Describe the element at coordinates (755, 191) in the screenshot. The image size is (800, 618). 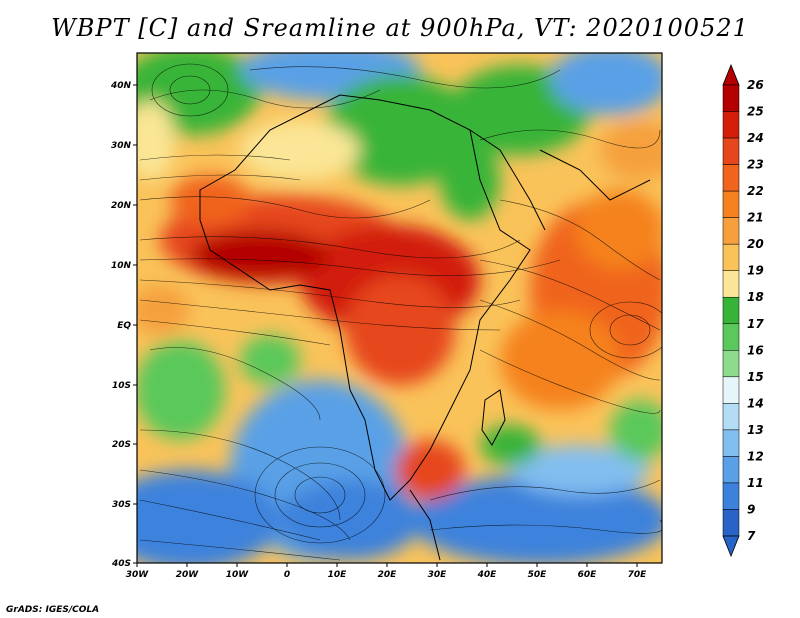
I see `colorbar-label: 22` at that location.